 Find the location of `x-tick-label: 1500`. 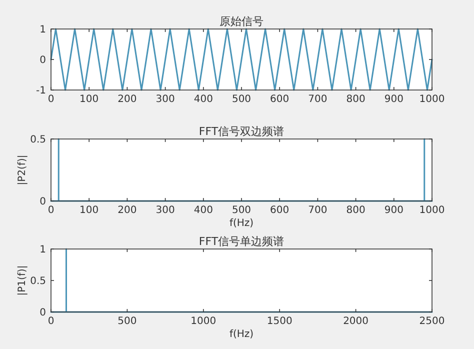

x-tick-label: 1500 is located at coordinates (279, 321).